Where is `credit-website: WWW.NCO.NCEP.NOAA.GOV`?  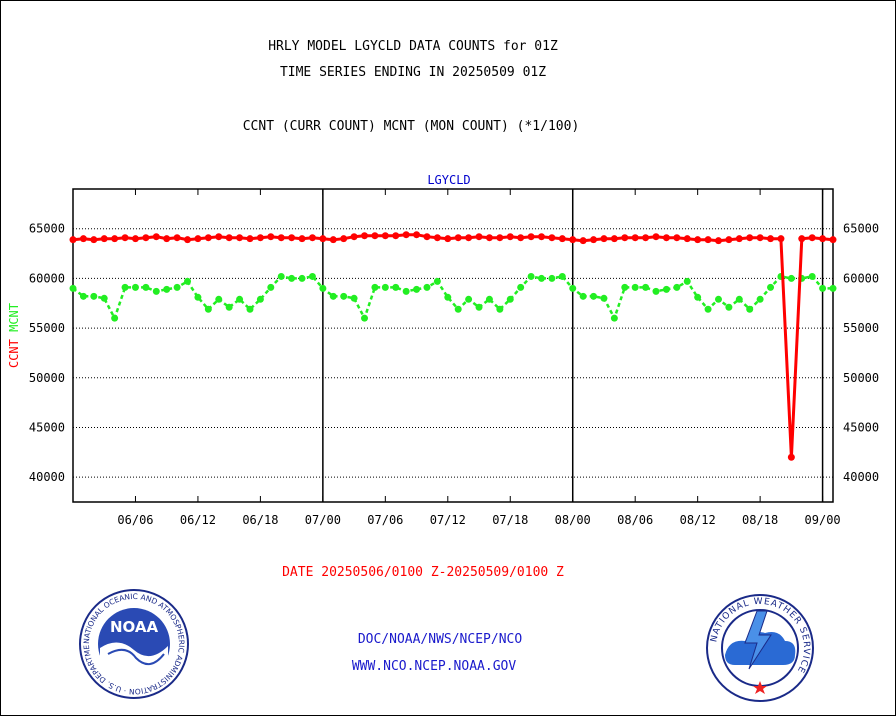 credit-website: WWW.NCO.NCEP.NOAA.GOV is located at coordinates (434, 666).